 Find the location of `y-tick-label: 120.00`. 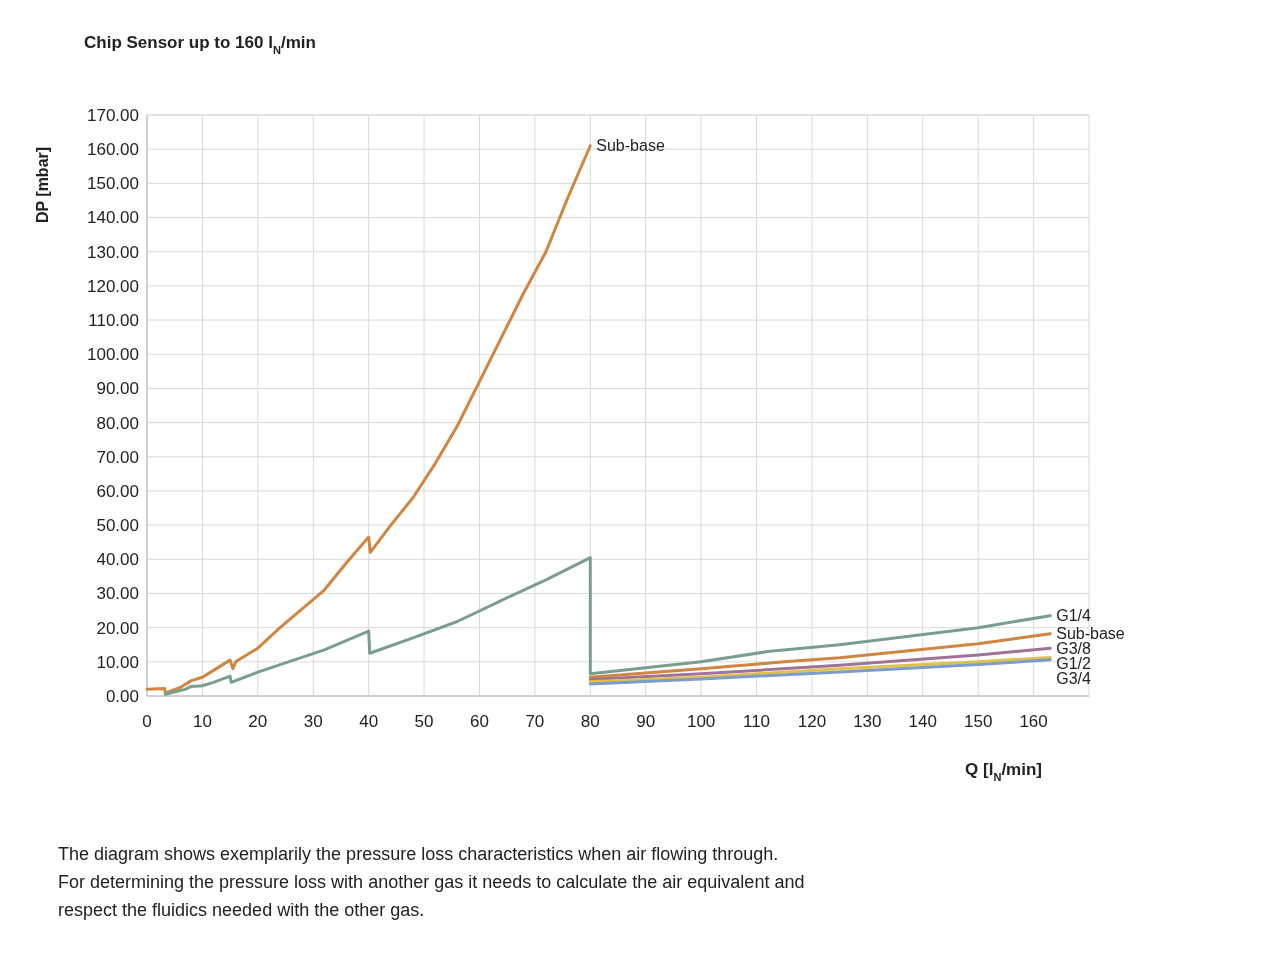

y-tick-label: 120.00 is located at coordinates (113, 286).